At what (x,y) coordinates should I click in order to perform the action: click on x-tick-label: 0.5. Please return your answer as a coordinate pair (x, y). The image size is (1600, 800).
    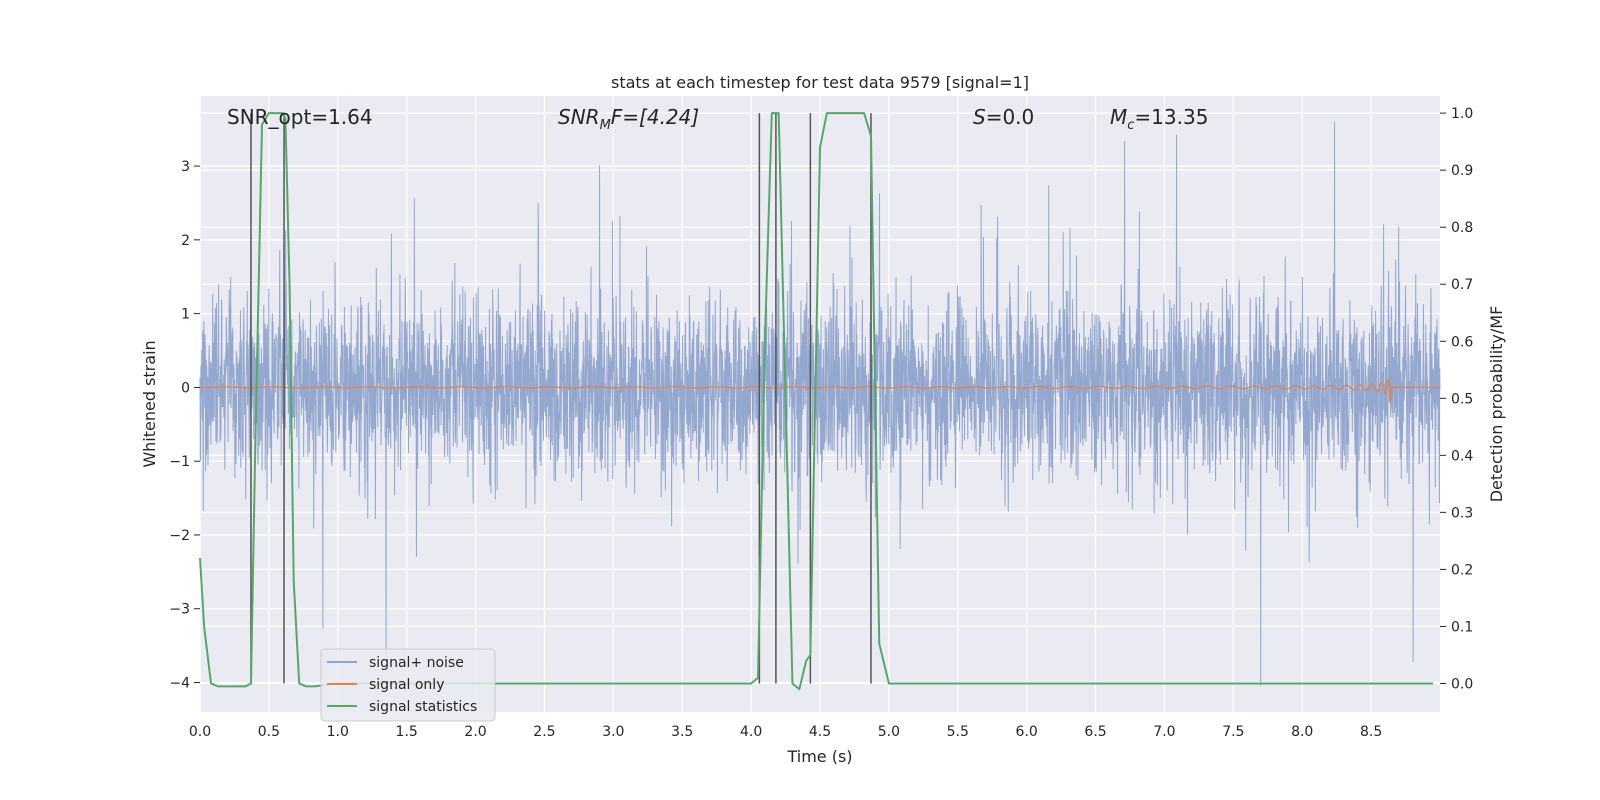
    Looking at the image, I should click on (269, 732).